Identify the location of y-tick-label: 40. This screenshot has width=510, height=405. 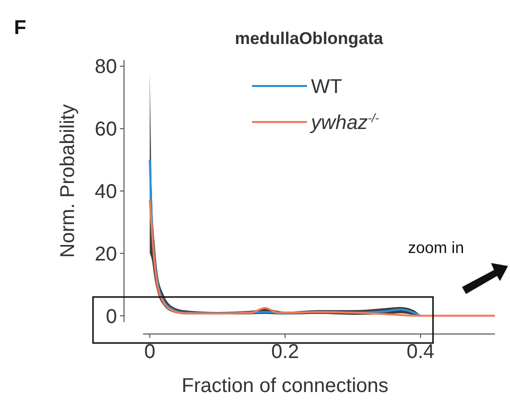
(105, 192).